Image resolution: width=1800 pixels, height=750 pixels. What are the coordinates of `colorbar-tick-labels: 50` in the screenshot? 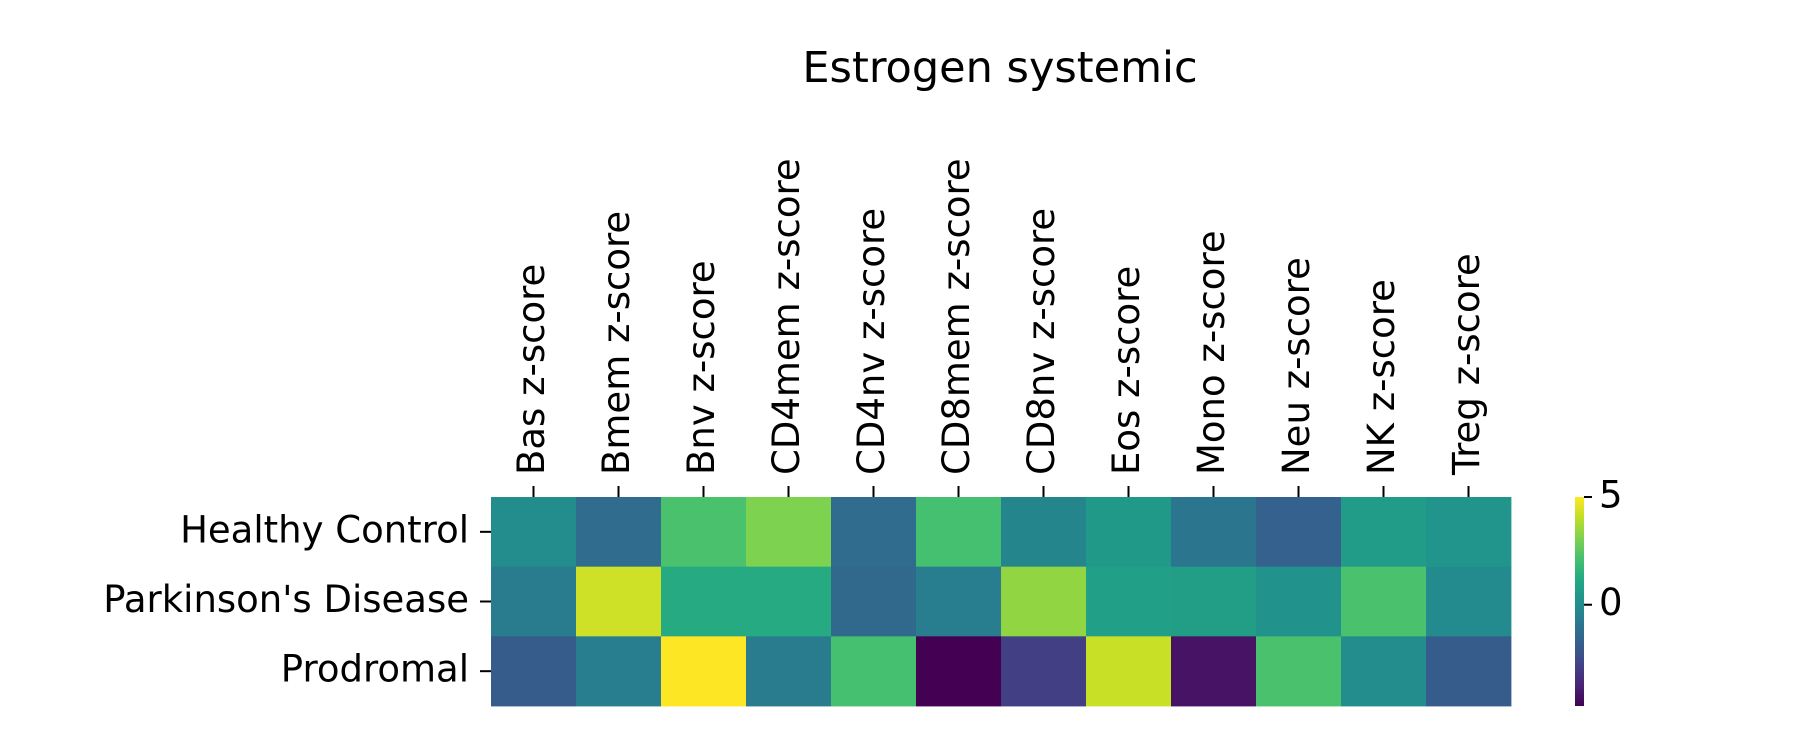 It's located at (1611, 549).